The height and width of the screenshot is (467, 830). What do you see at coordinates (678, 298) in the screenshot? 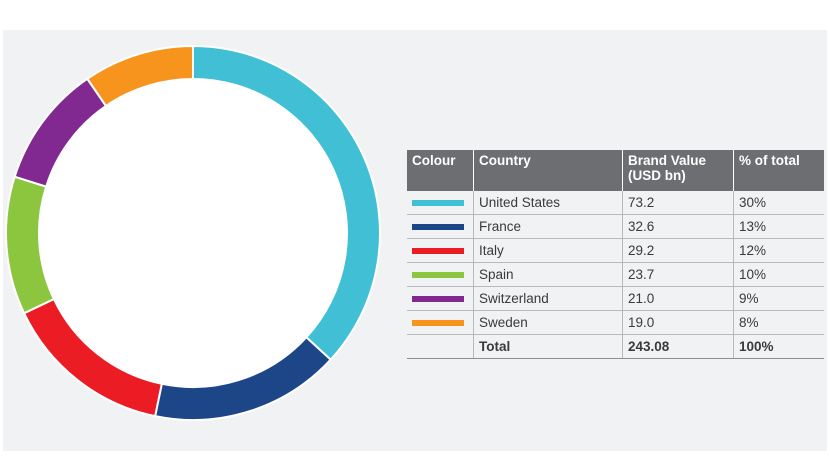
I see `legend-brand-value: 21.0` at bounding box center [678, 298].